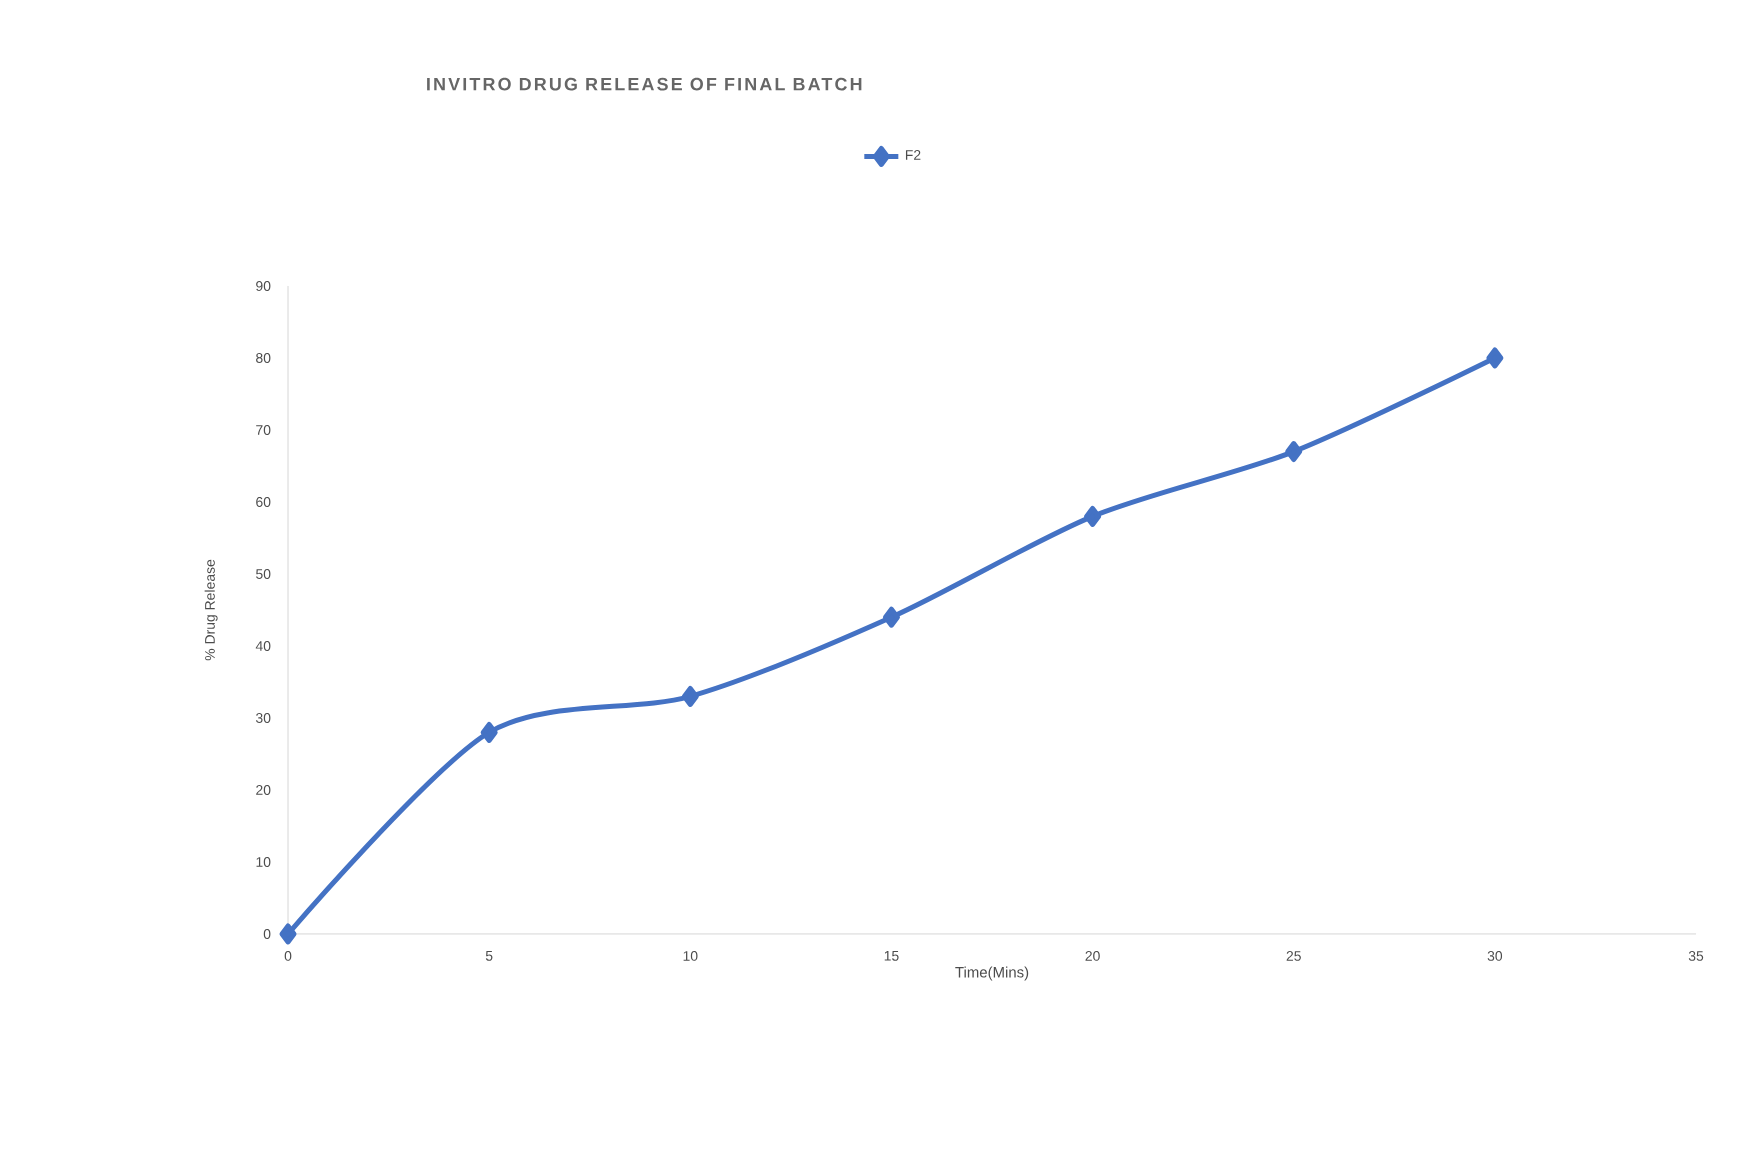 The height and width of the screenshot is (1152, 1738). What do you see at coordinates (644, 84) in the screenshot?
I see `chart-title: INVITRO DRUG RELEASE OF FINAL BATCH` at bounding box center [644, 84].